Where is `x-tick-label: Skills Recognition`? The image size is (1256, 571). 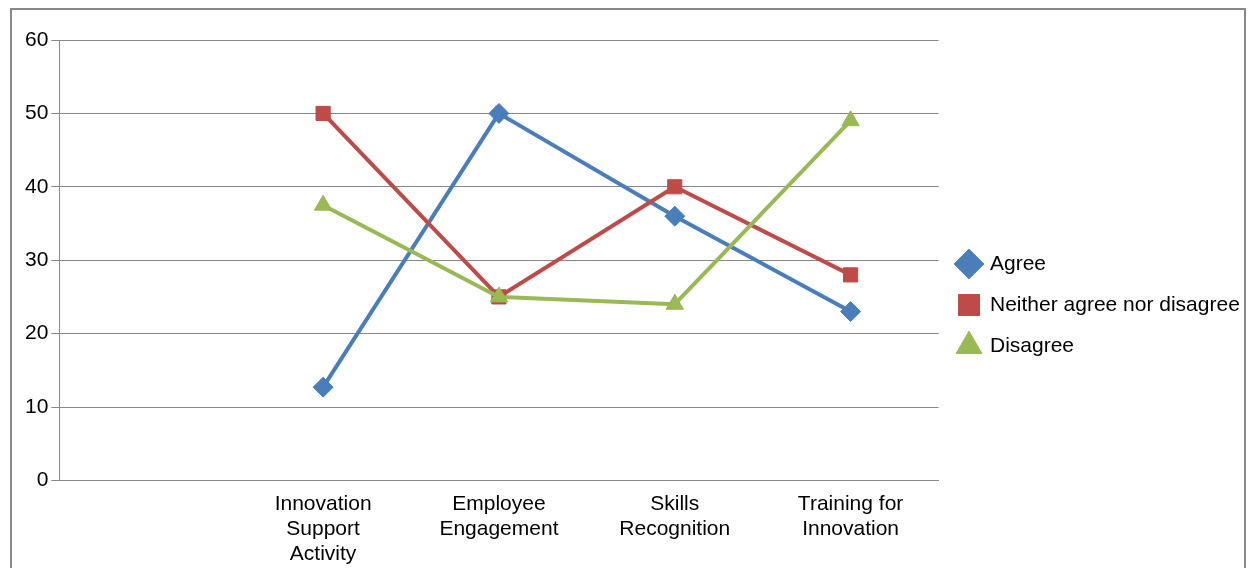
x-tick-label: Skills Recognition is located at coordinates (675, 514).